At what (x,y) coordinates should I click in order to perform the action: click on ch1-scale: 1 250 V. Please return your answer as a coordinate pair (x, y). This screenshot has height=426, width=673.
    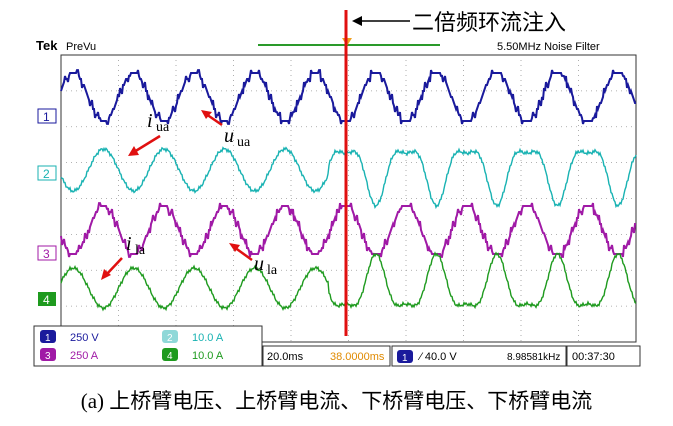
    Looking at the image, I should click on (69, 337).